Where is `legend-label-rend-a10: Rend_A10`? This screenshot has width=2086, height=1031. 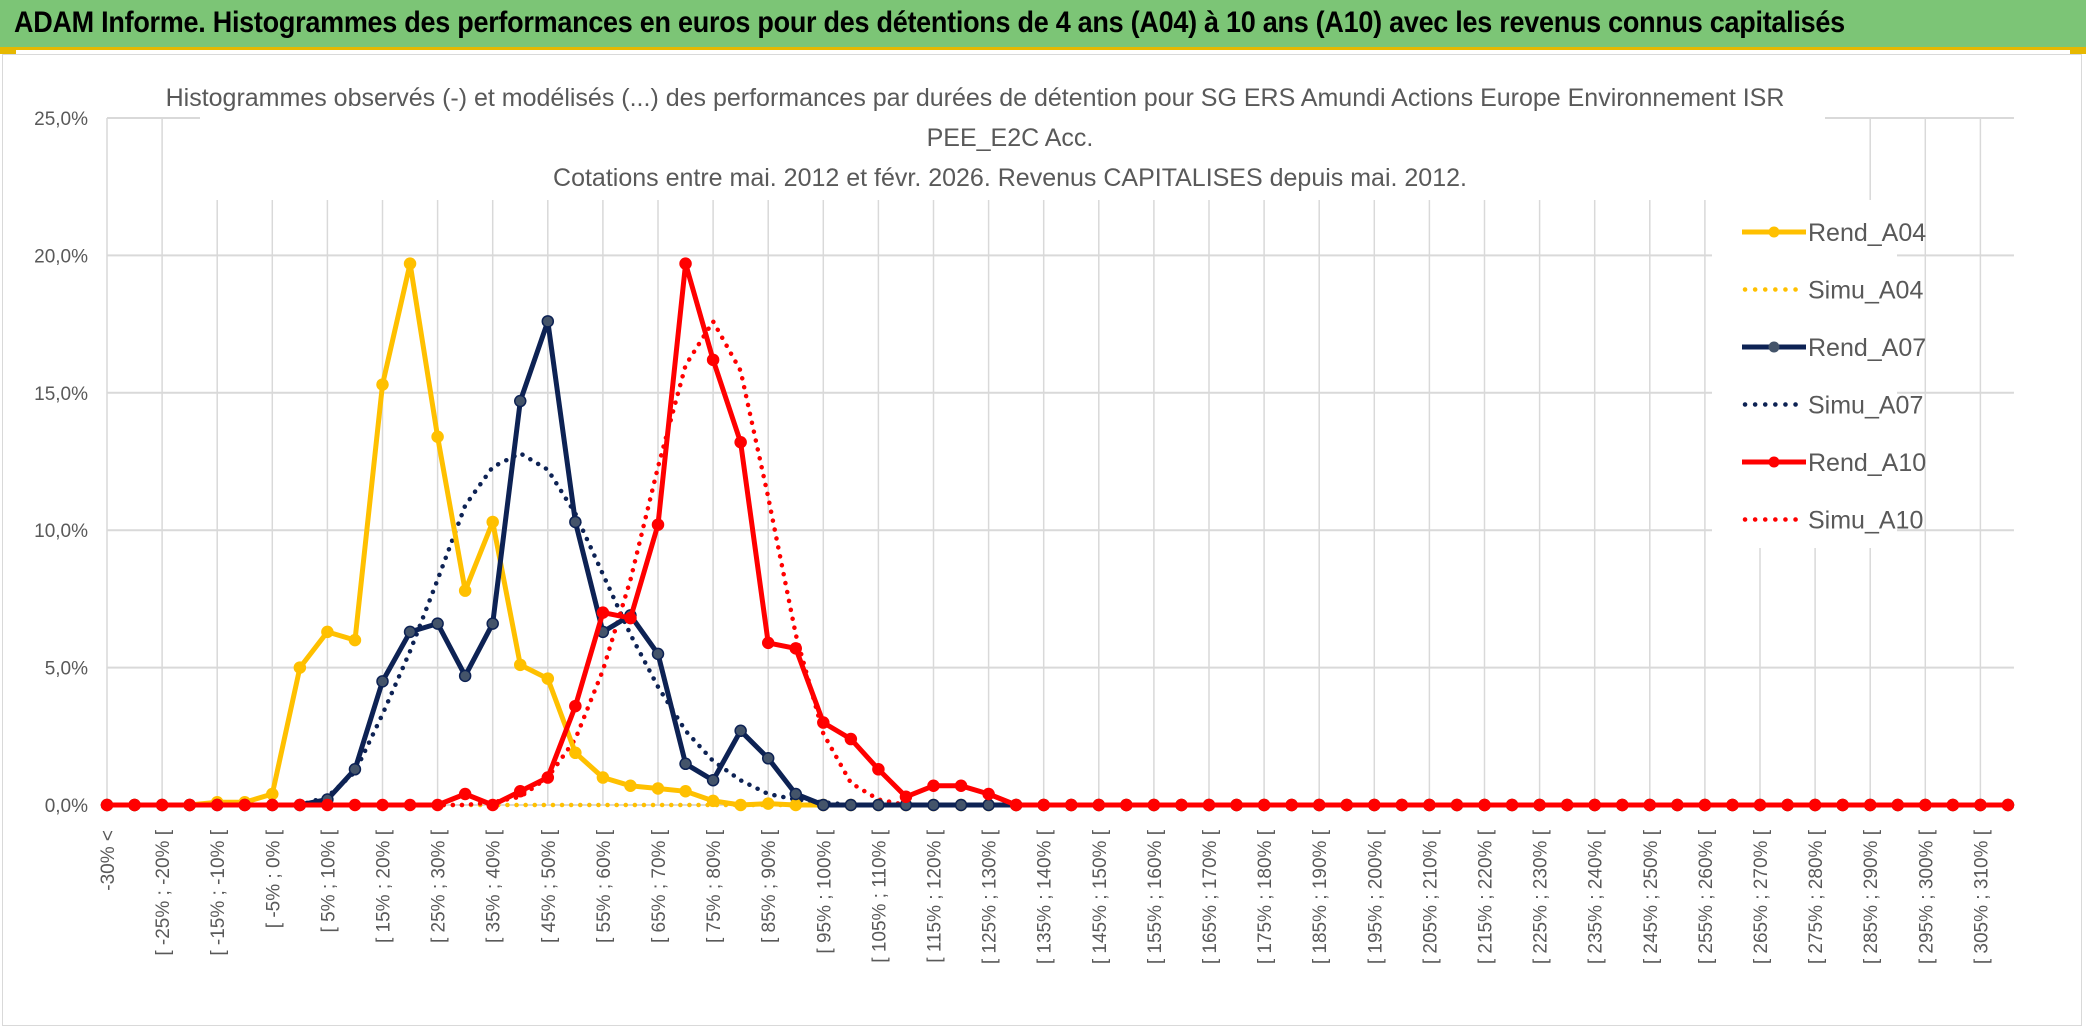 legend-label-rend-a10: Rend_A10 is located at coordinates (1867, 463).